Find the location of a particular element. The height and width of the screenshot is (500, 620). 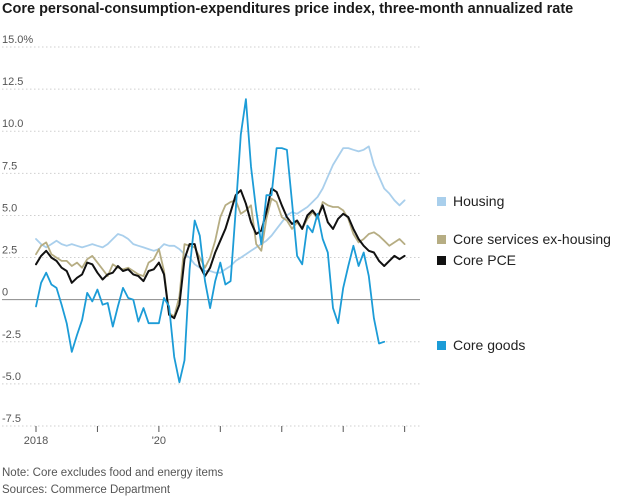

legend-swatch-core-pce is located at coordinates (441, 260).